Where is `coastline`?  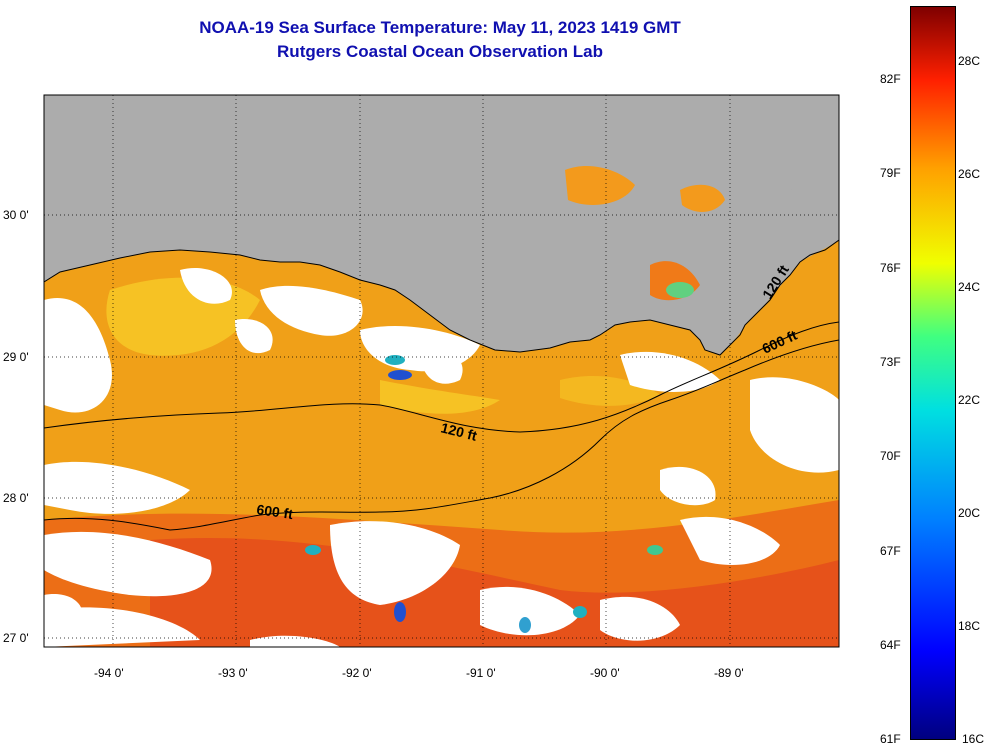
coastline is located at coordinates (441, 297).